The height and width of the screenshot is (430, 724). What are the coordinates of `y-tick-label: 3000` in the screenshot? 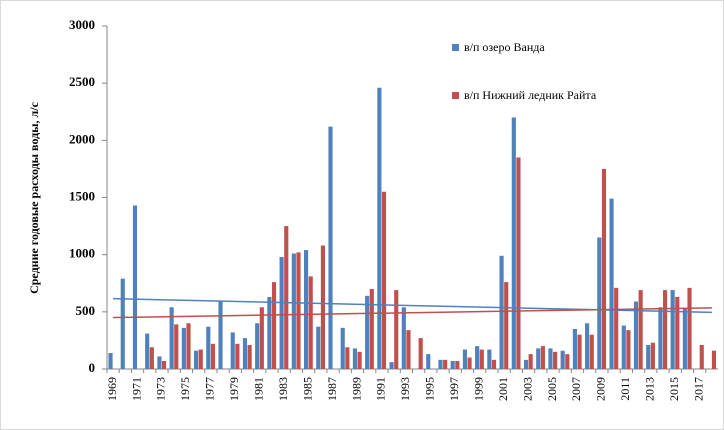 It's located at (82, 24).